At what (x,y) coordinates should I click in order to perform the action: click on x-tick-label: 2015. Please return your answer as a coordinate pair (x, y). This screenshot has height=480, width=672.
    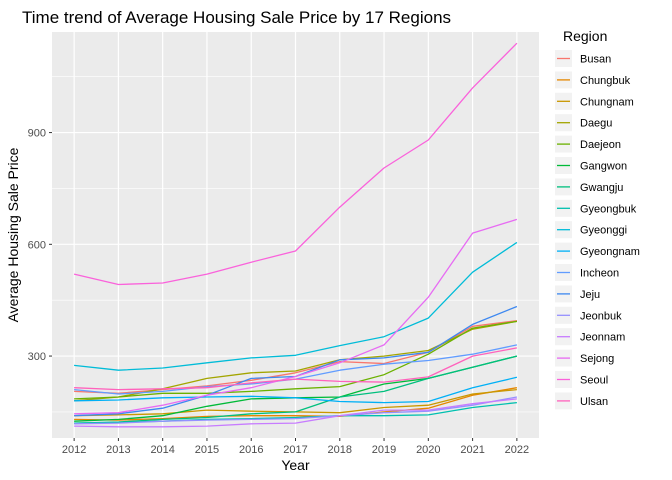
    Looking at the image, I should click on (207, 450).